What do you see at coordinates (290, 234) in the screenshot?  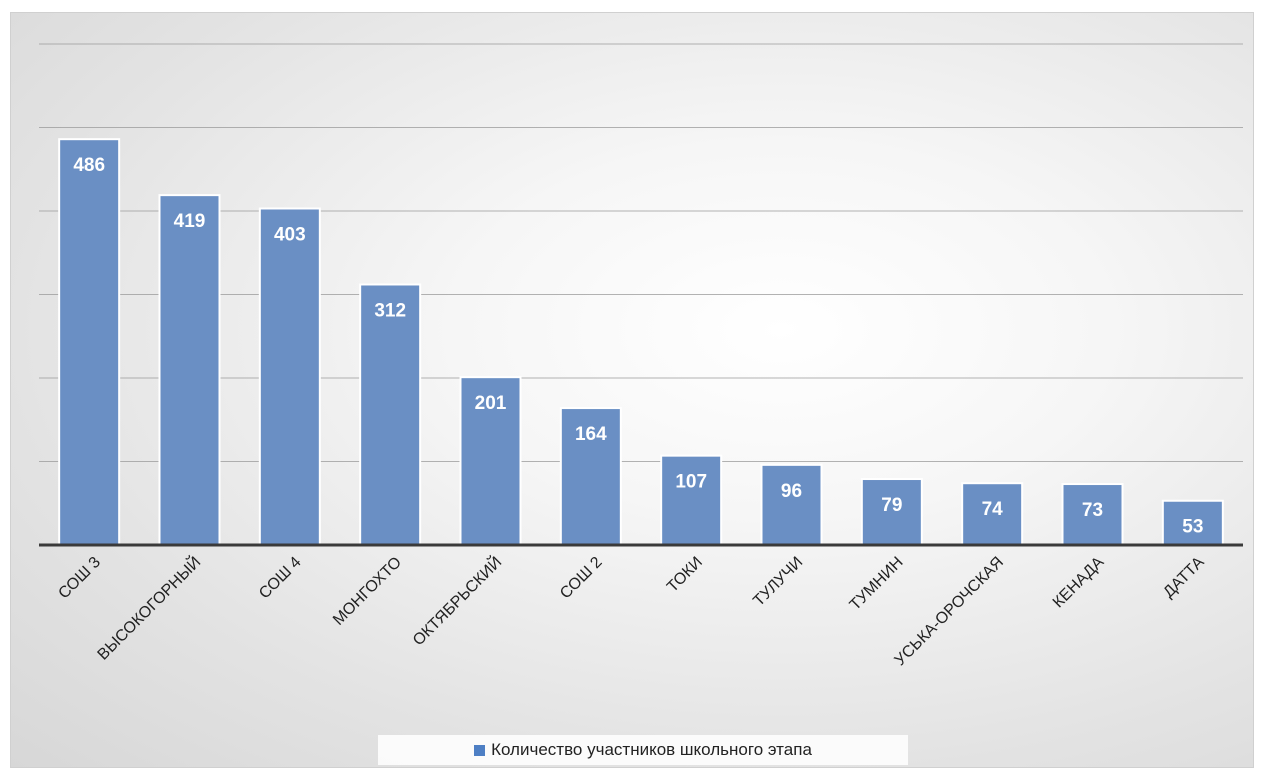 I see `data-label: 403` at bounding box center [290, 234].